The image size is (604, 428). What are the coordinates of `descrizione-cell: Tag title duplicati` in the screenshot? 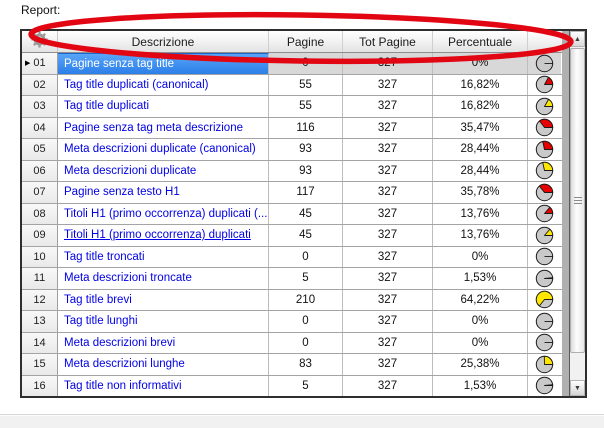 It's located at (163, 106).